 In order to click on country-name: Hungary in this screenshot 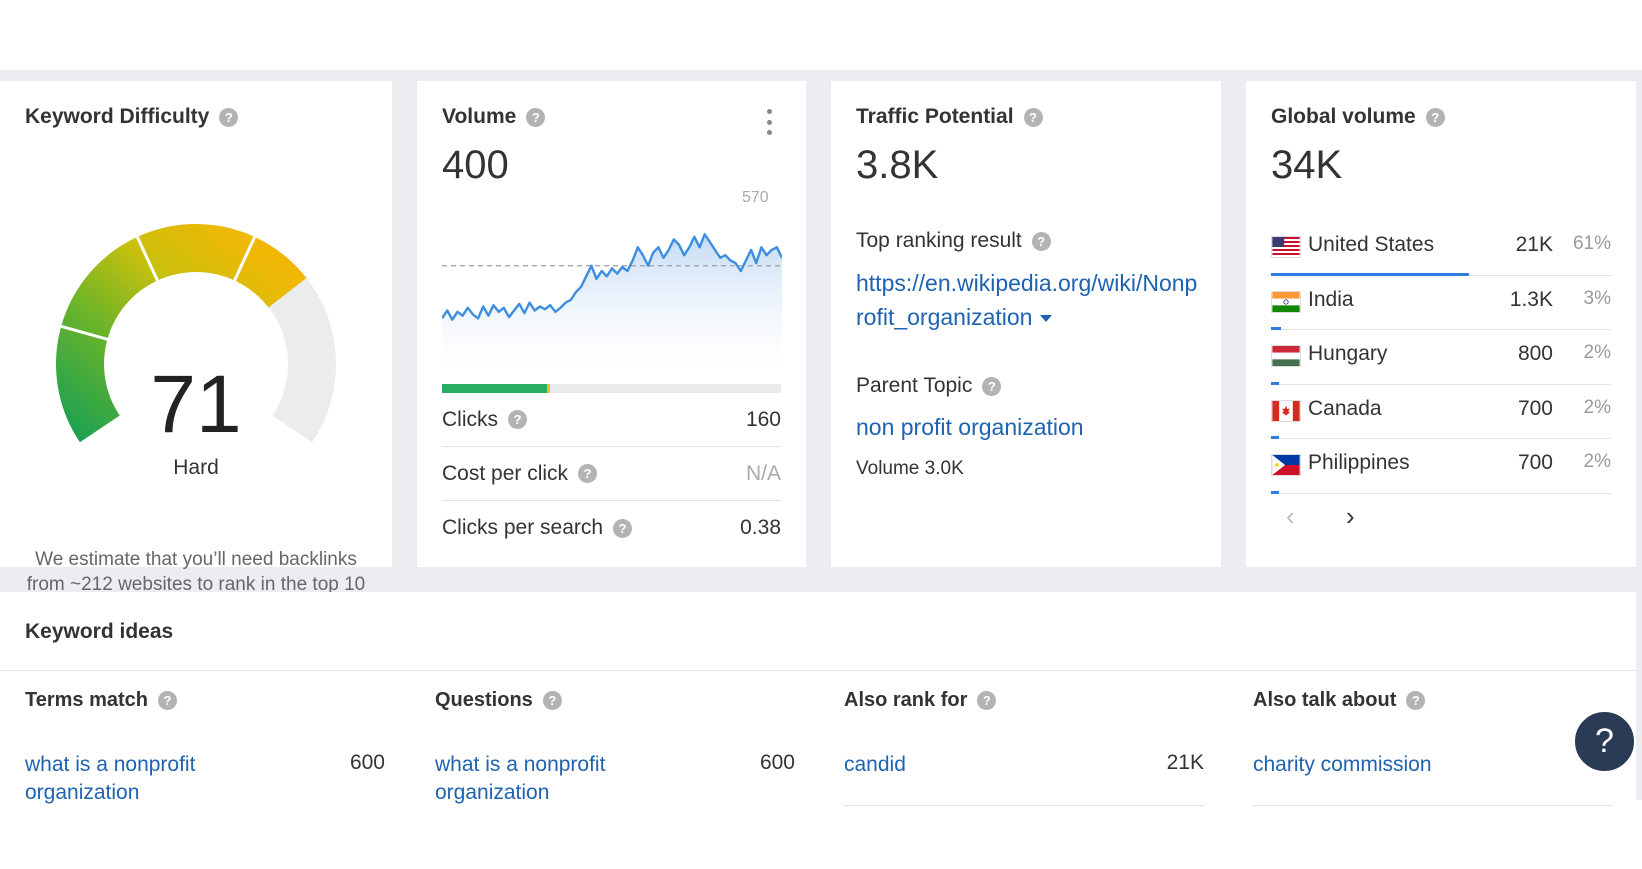, I will do `click(1348, 353)`.